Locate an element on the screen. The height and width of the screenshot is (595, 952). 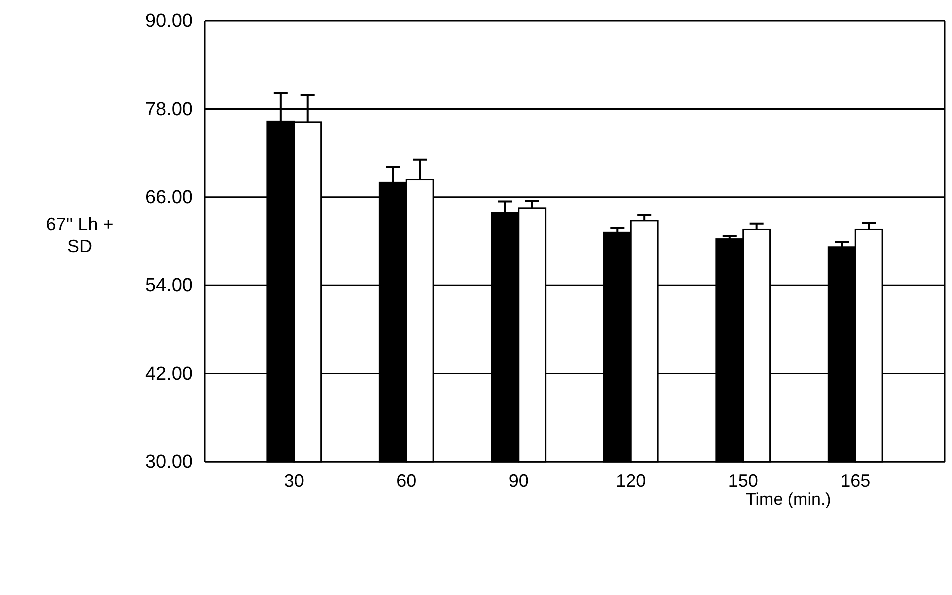
x-tick-label: 120 is located at coordinates (631, 480).